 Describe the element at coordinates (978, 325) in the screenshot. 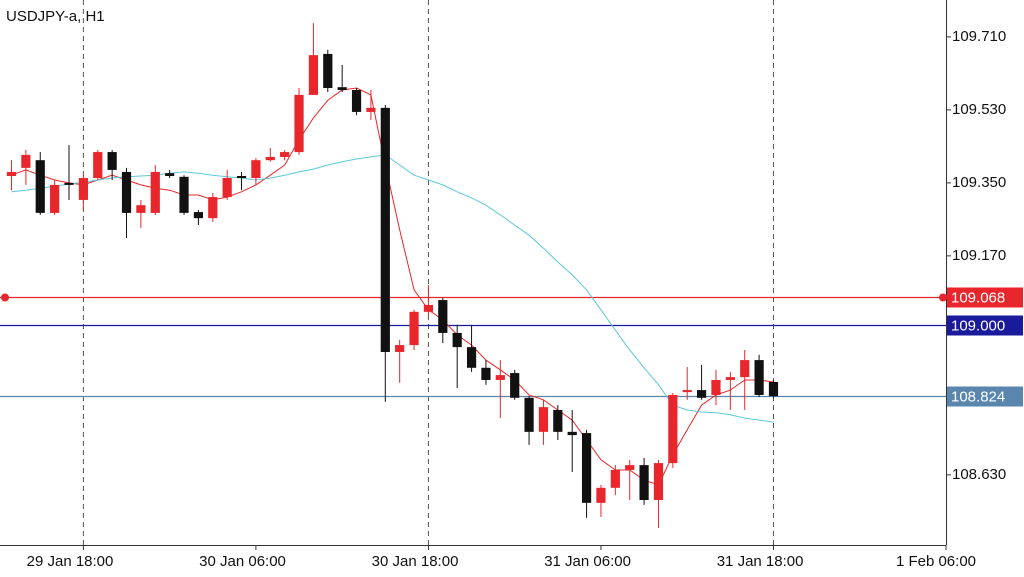

I see `price-label: 109.000` at that location.